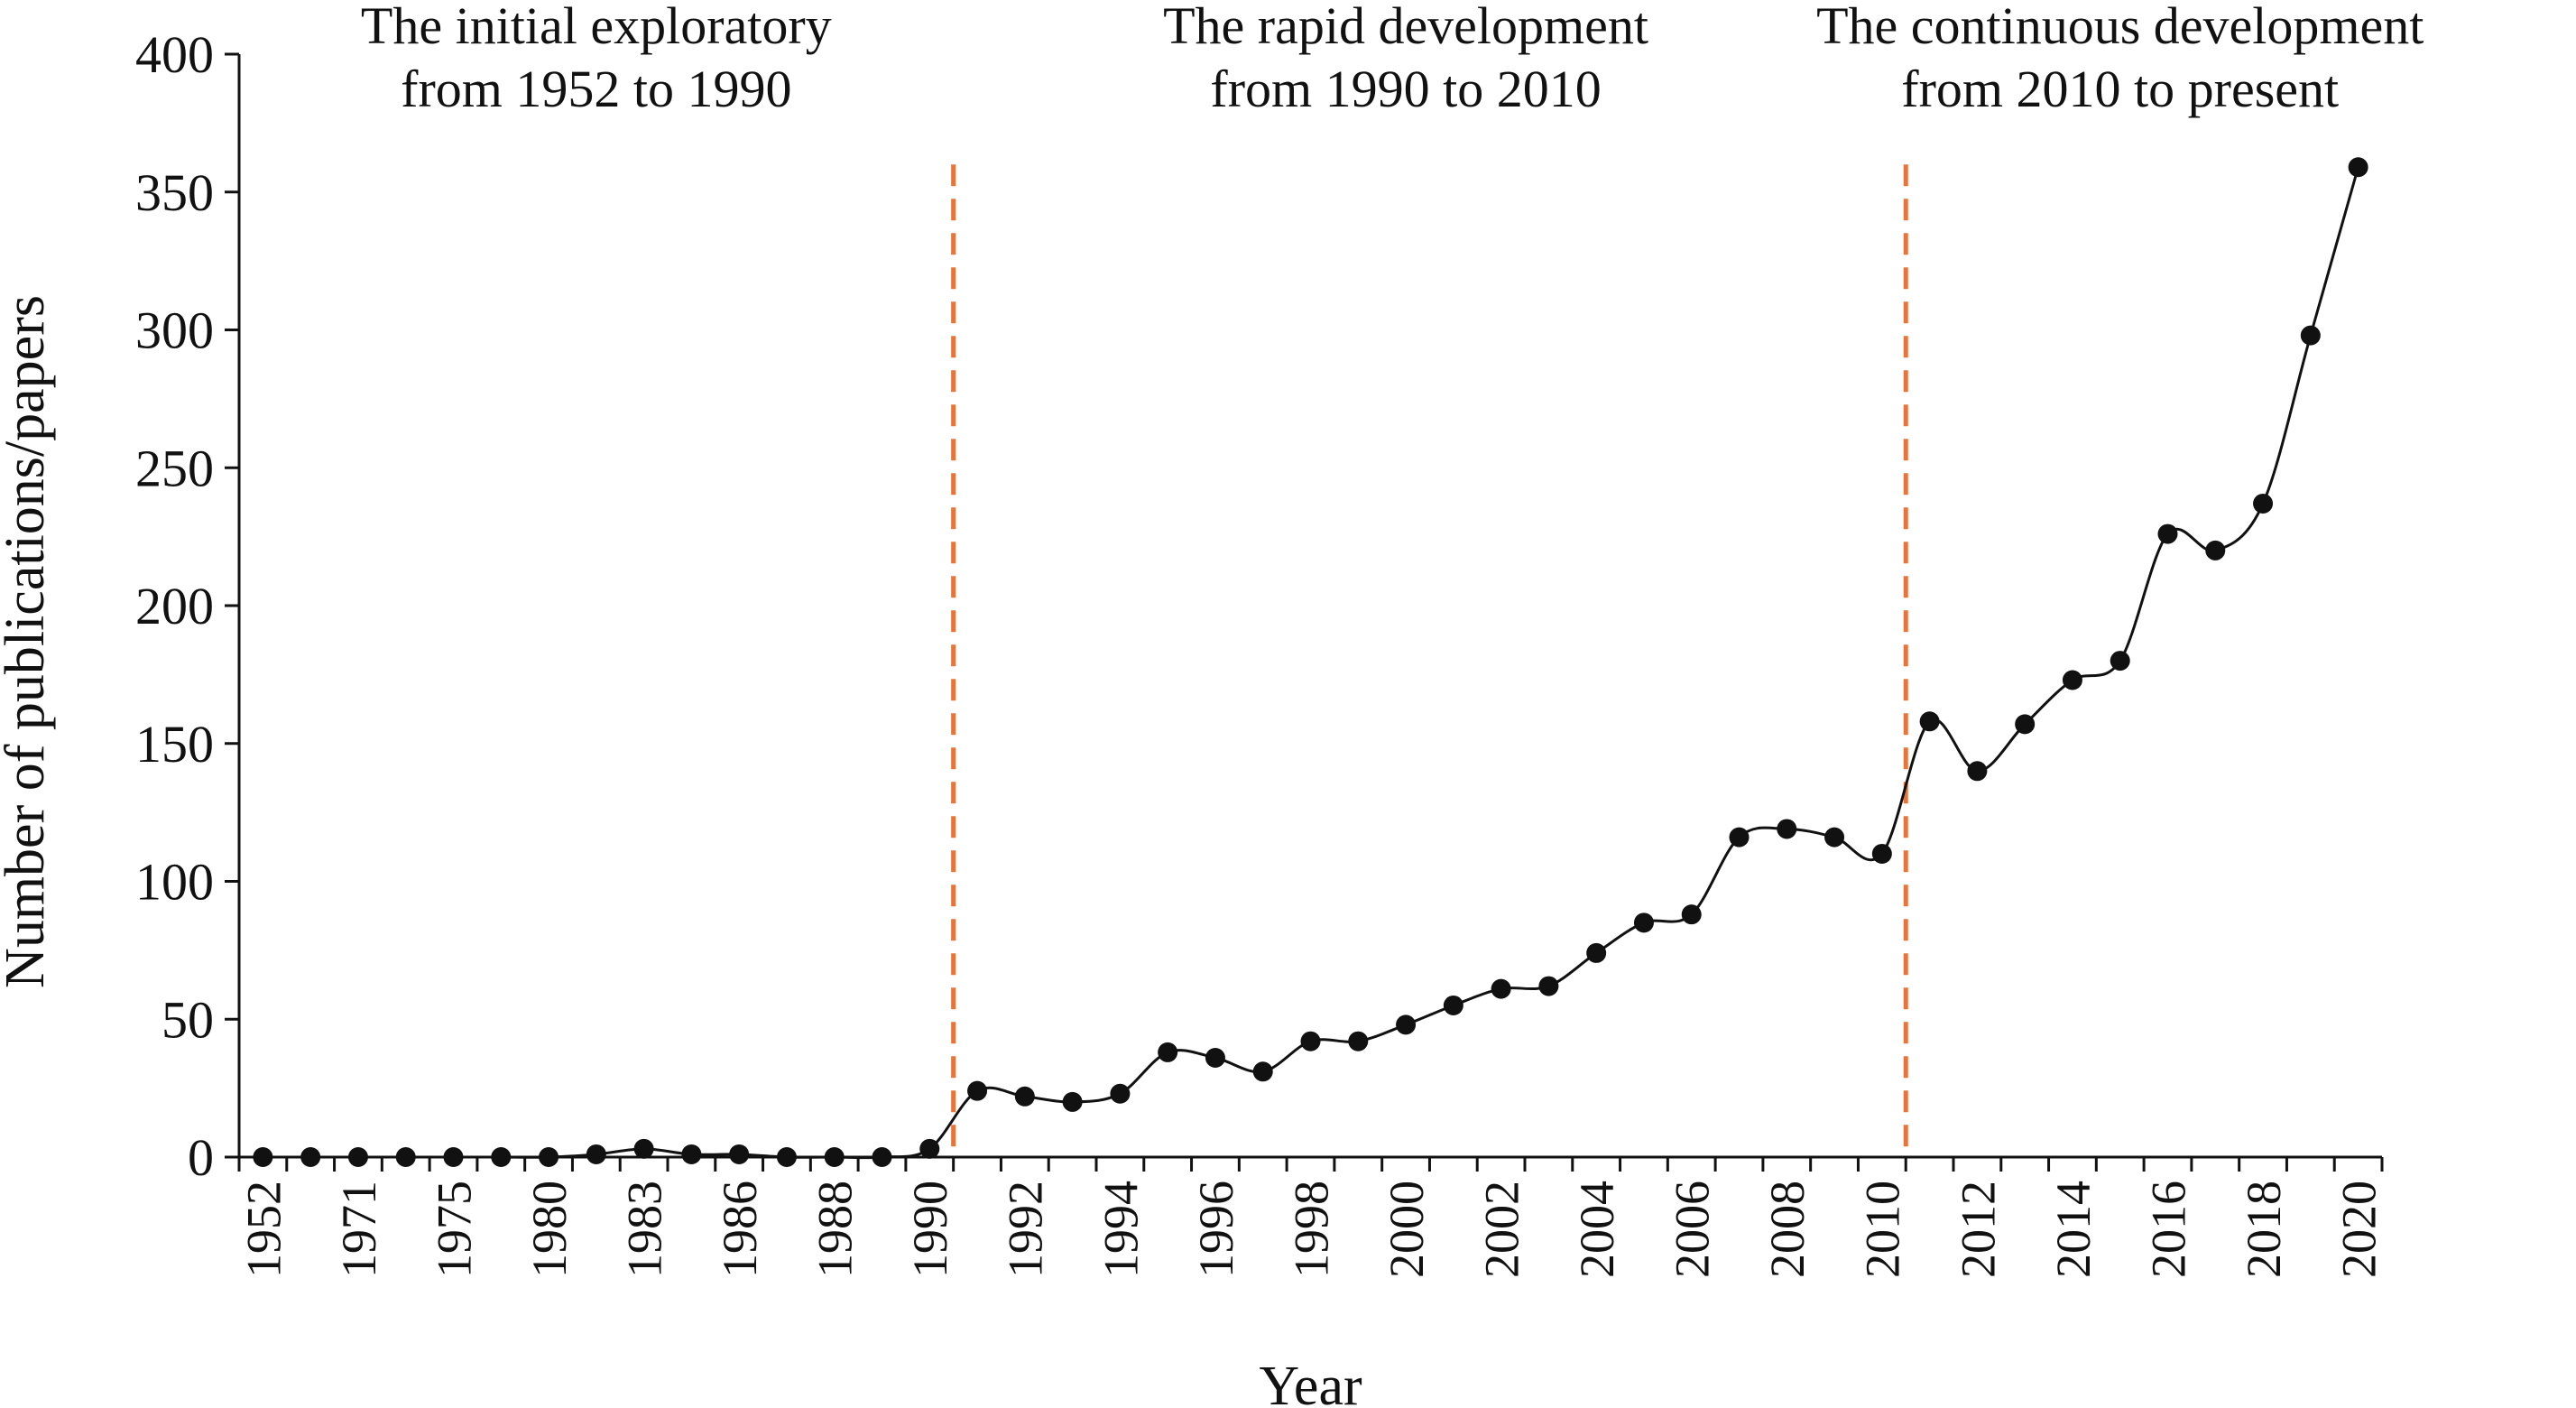  I want to click on phase-label-line1: The continuous development, so click(2120, 27).